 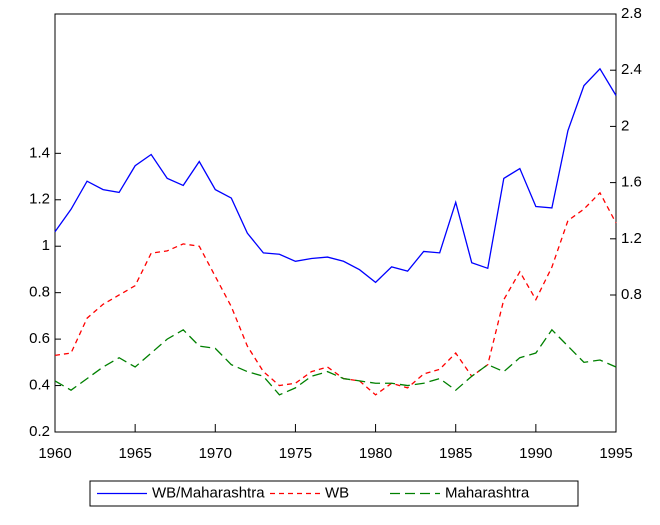 I want to click on legend-label: Maharashtra, so click(x=487, y=492).